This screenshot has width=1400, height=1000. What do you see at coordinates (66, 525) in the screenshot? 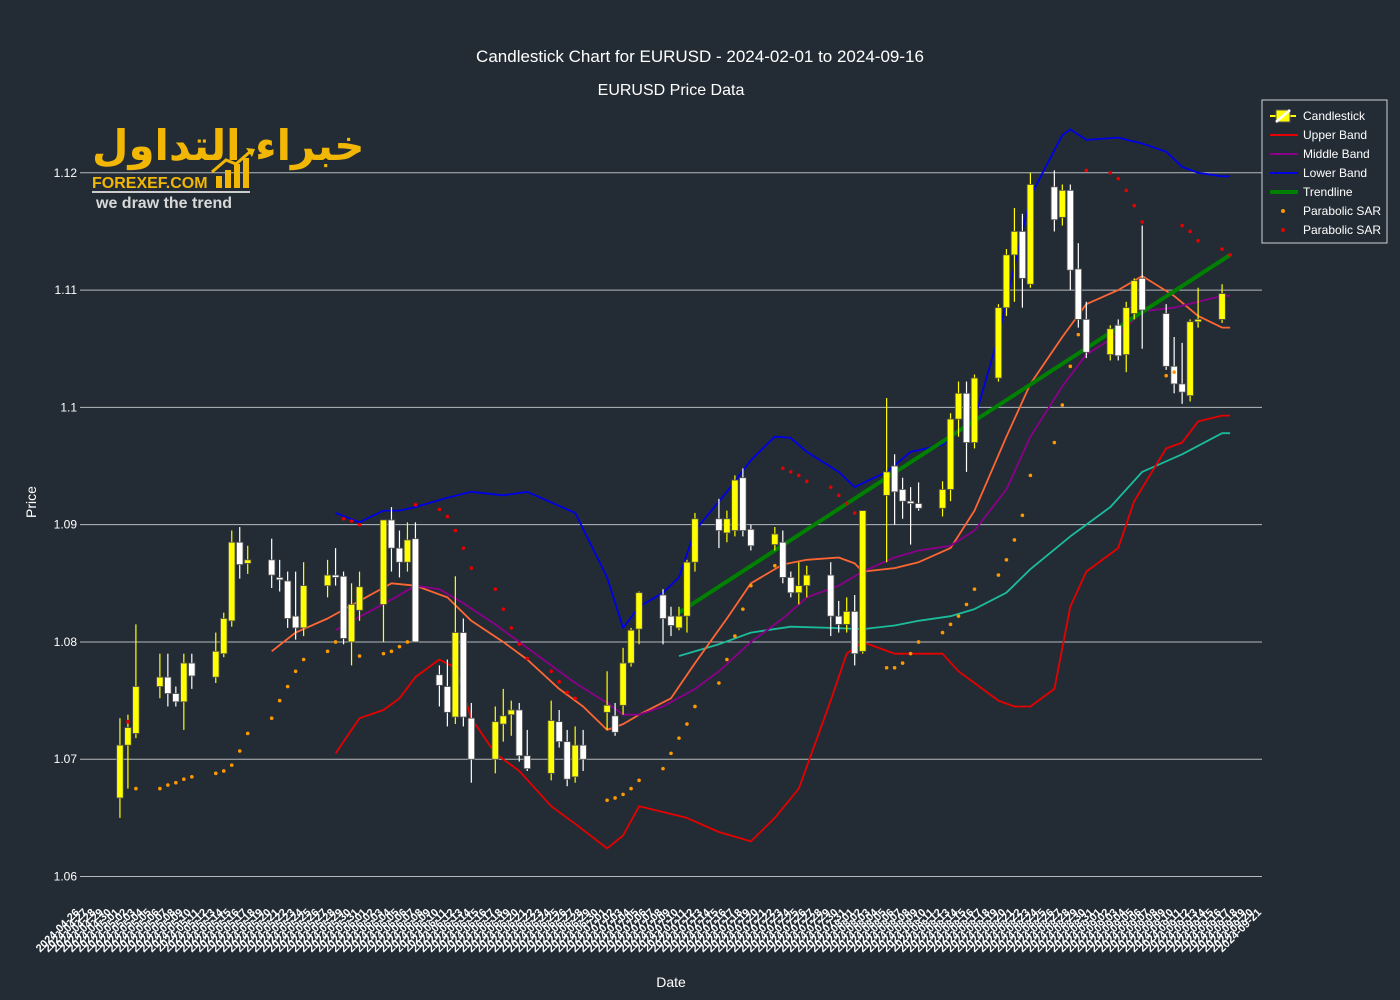
I see `y-axis-ticks: 1.06 1.07 1.08 1.09 1.1 1.11 1.12` at bounding box center [66, 525].